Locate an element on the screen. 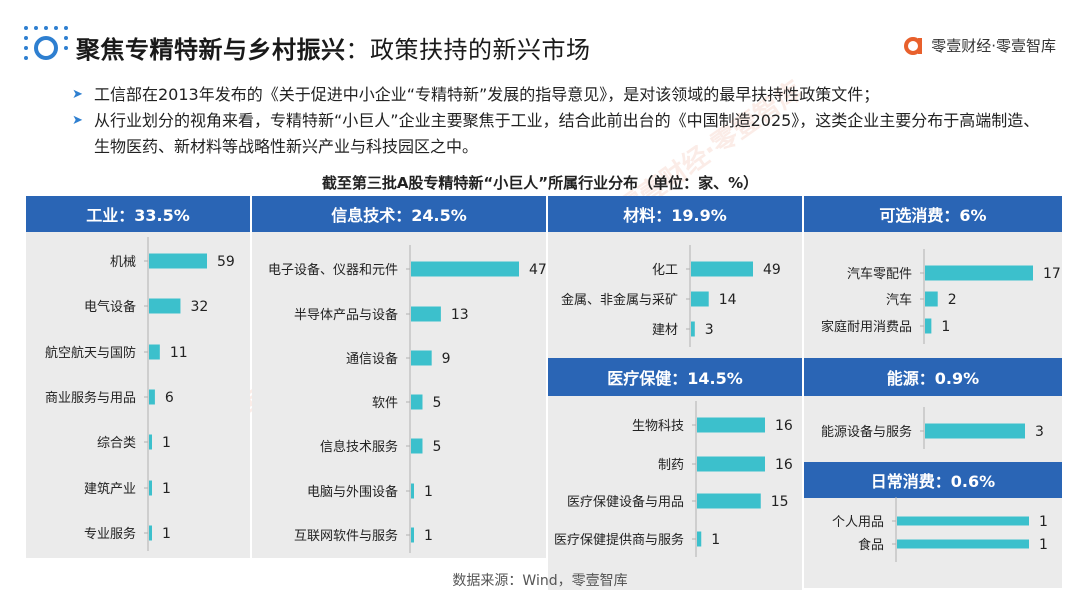 The height and width of the screenshot is (608, 1080). category-label: 通信设备 is located at coordinates (372, 359).